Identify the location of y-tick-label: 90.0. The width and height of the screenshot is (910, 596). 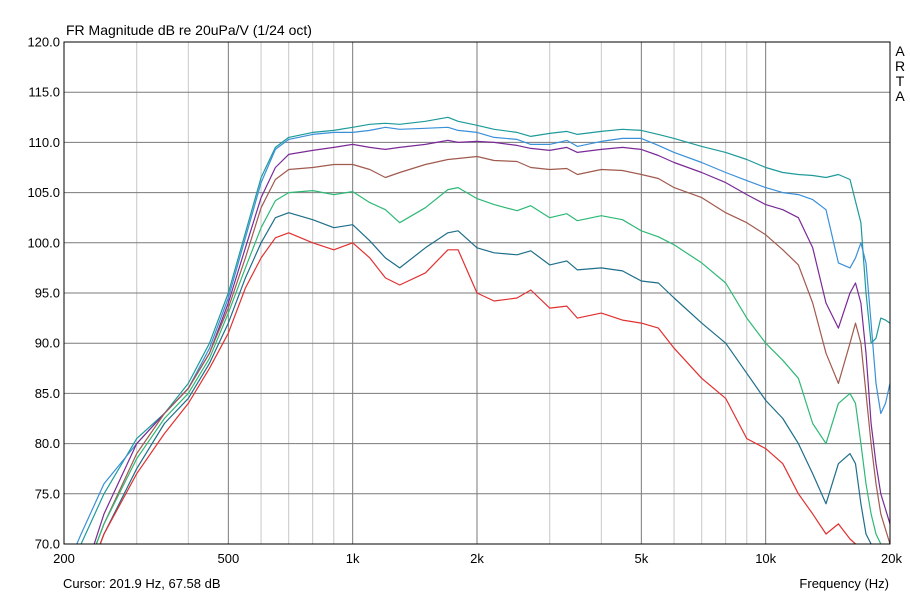
(47, 343).